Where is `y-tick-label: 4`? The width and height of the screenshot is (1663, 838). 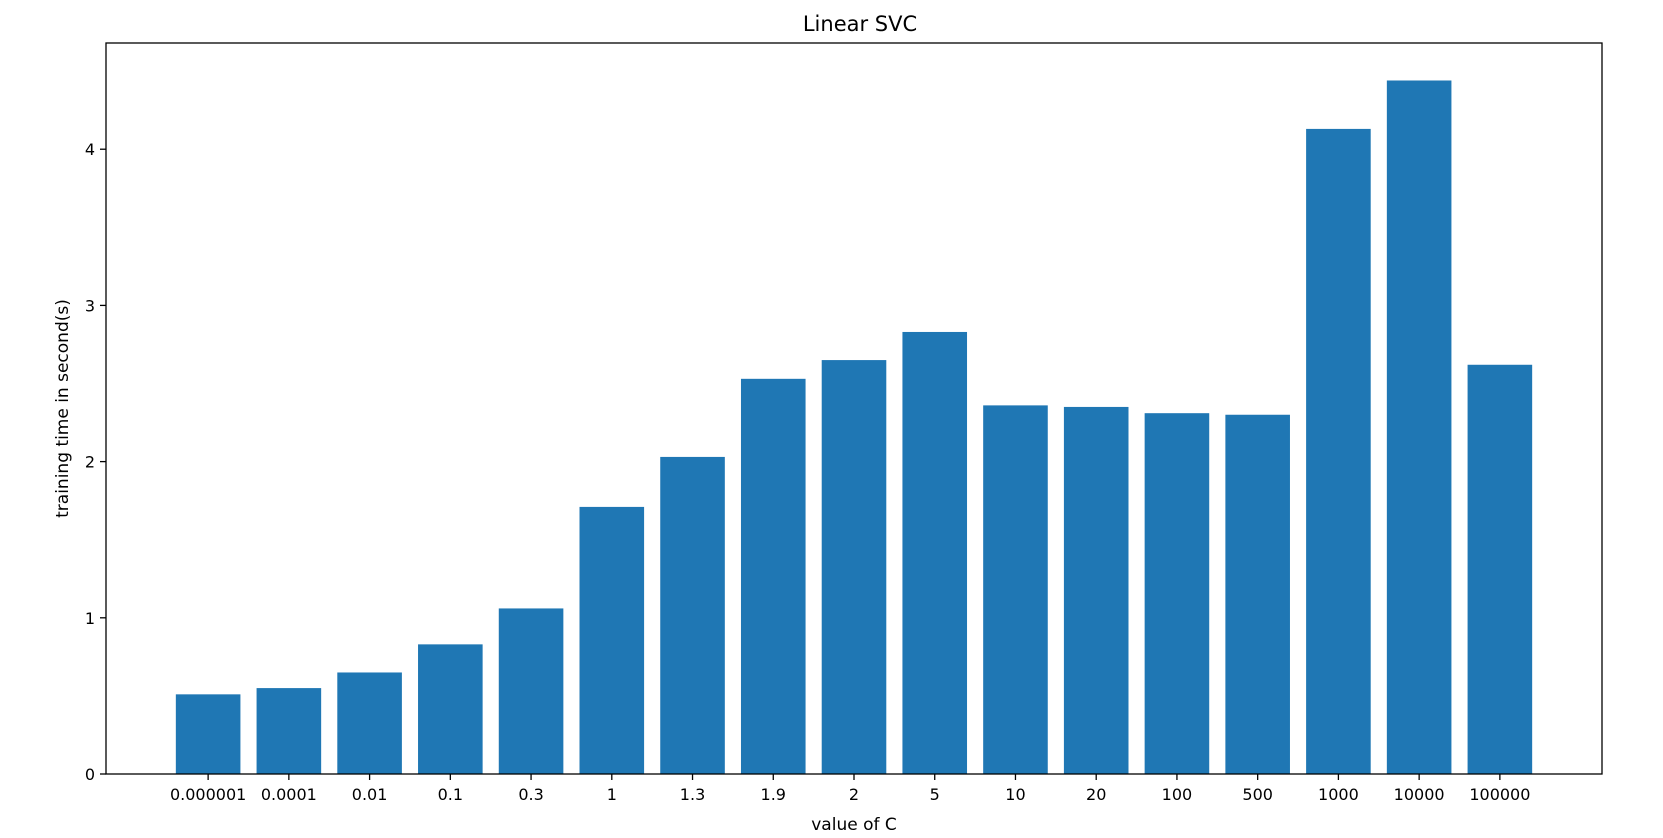 y-tick-label: 4 is located at coordinates (90, 149).